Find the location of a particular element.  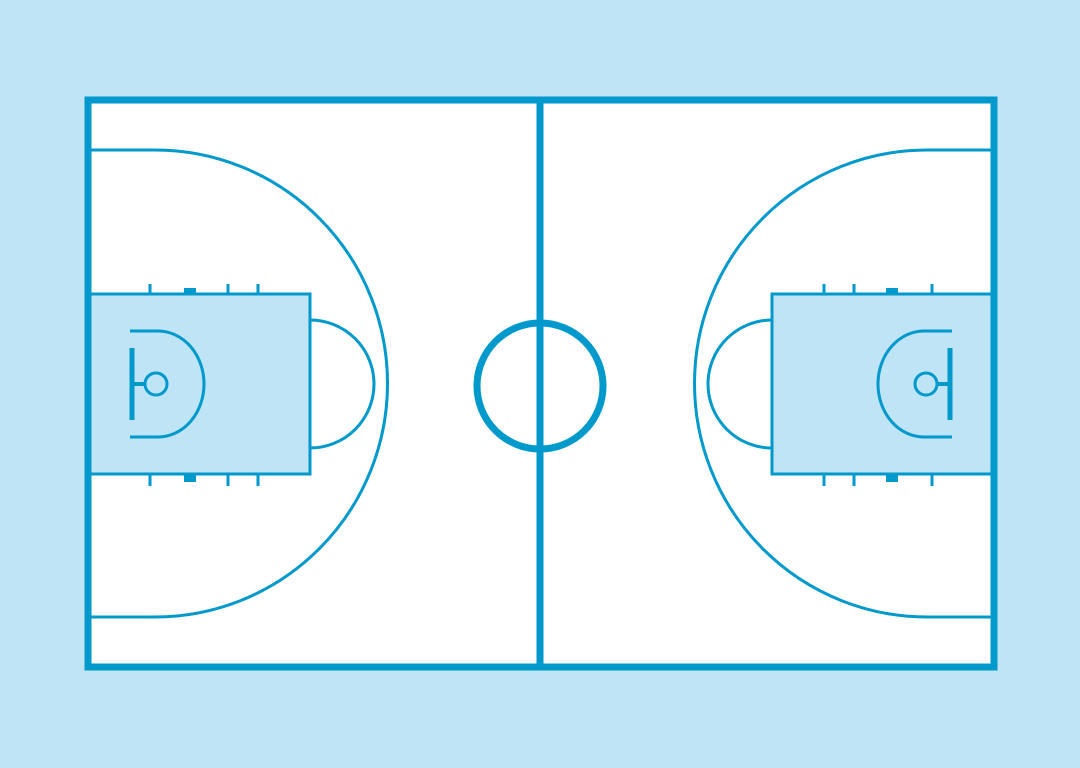

right-restricted-area is located at coordinates (914, 384).